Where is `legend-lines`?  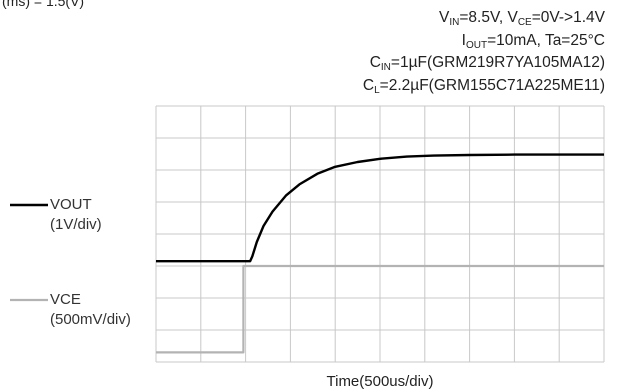
legend-lines is located at coordinates (29, 252).